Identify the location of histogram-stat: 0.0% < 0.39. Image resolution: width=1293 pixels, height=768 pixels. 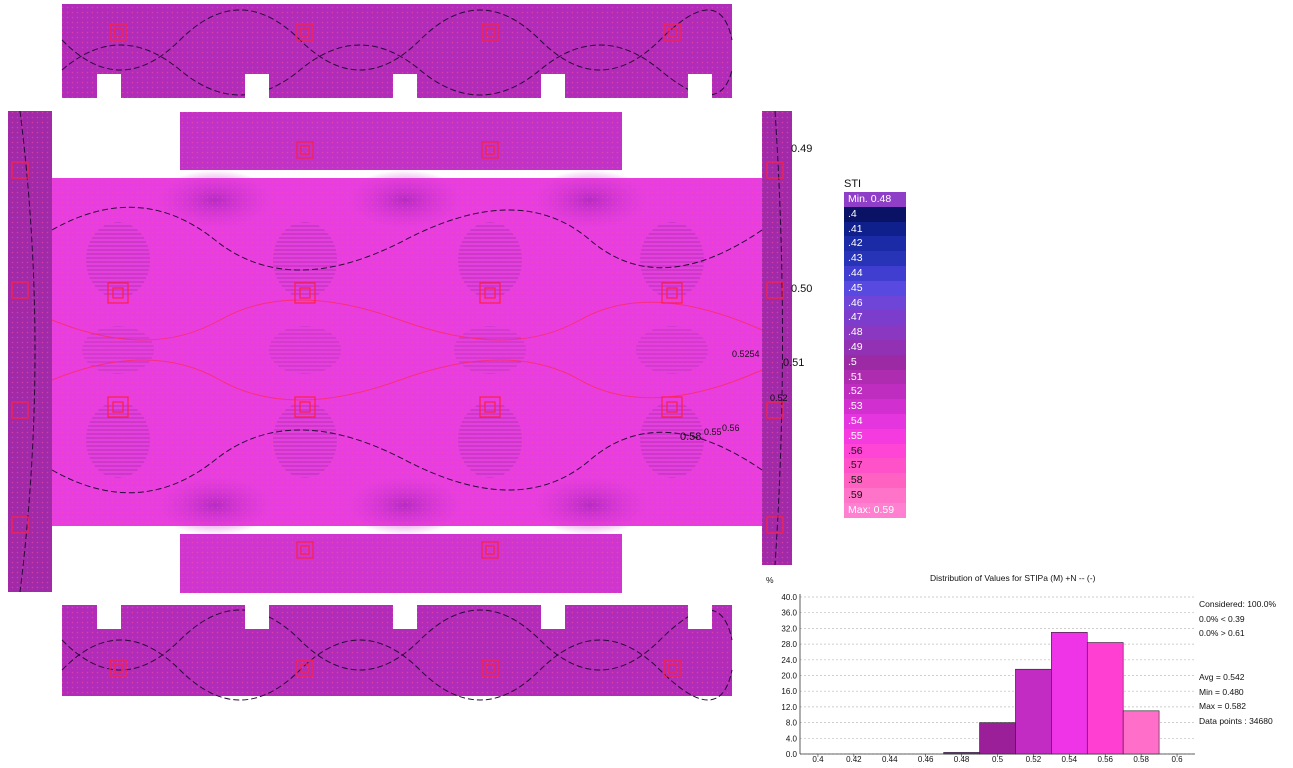
(1222, 618).